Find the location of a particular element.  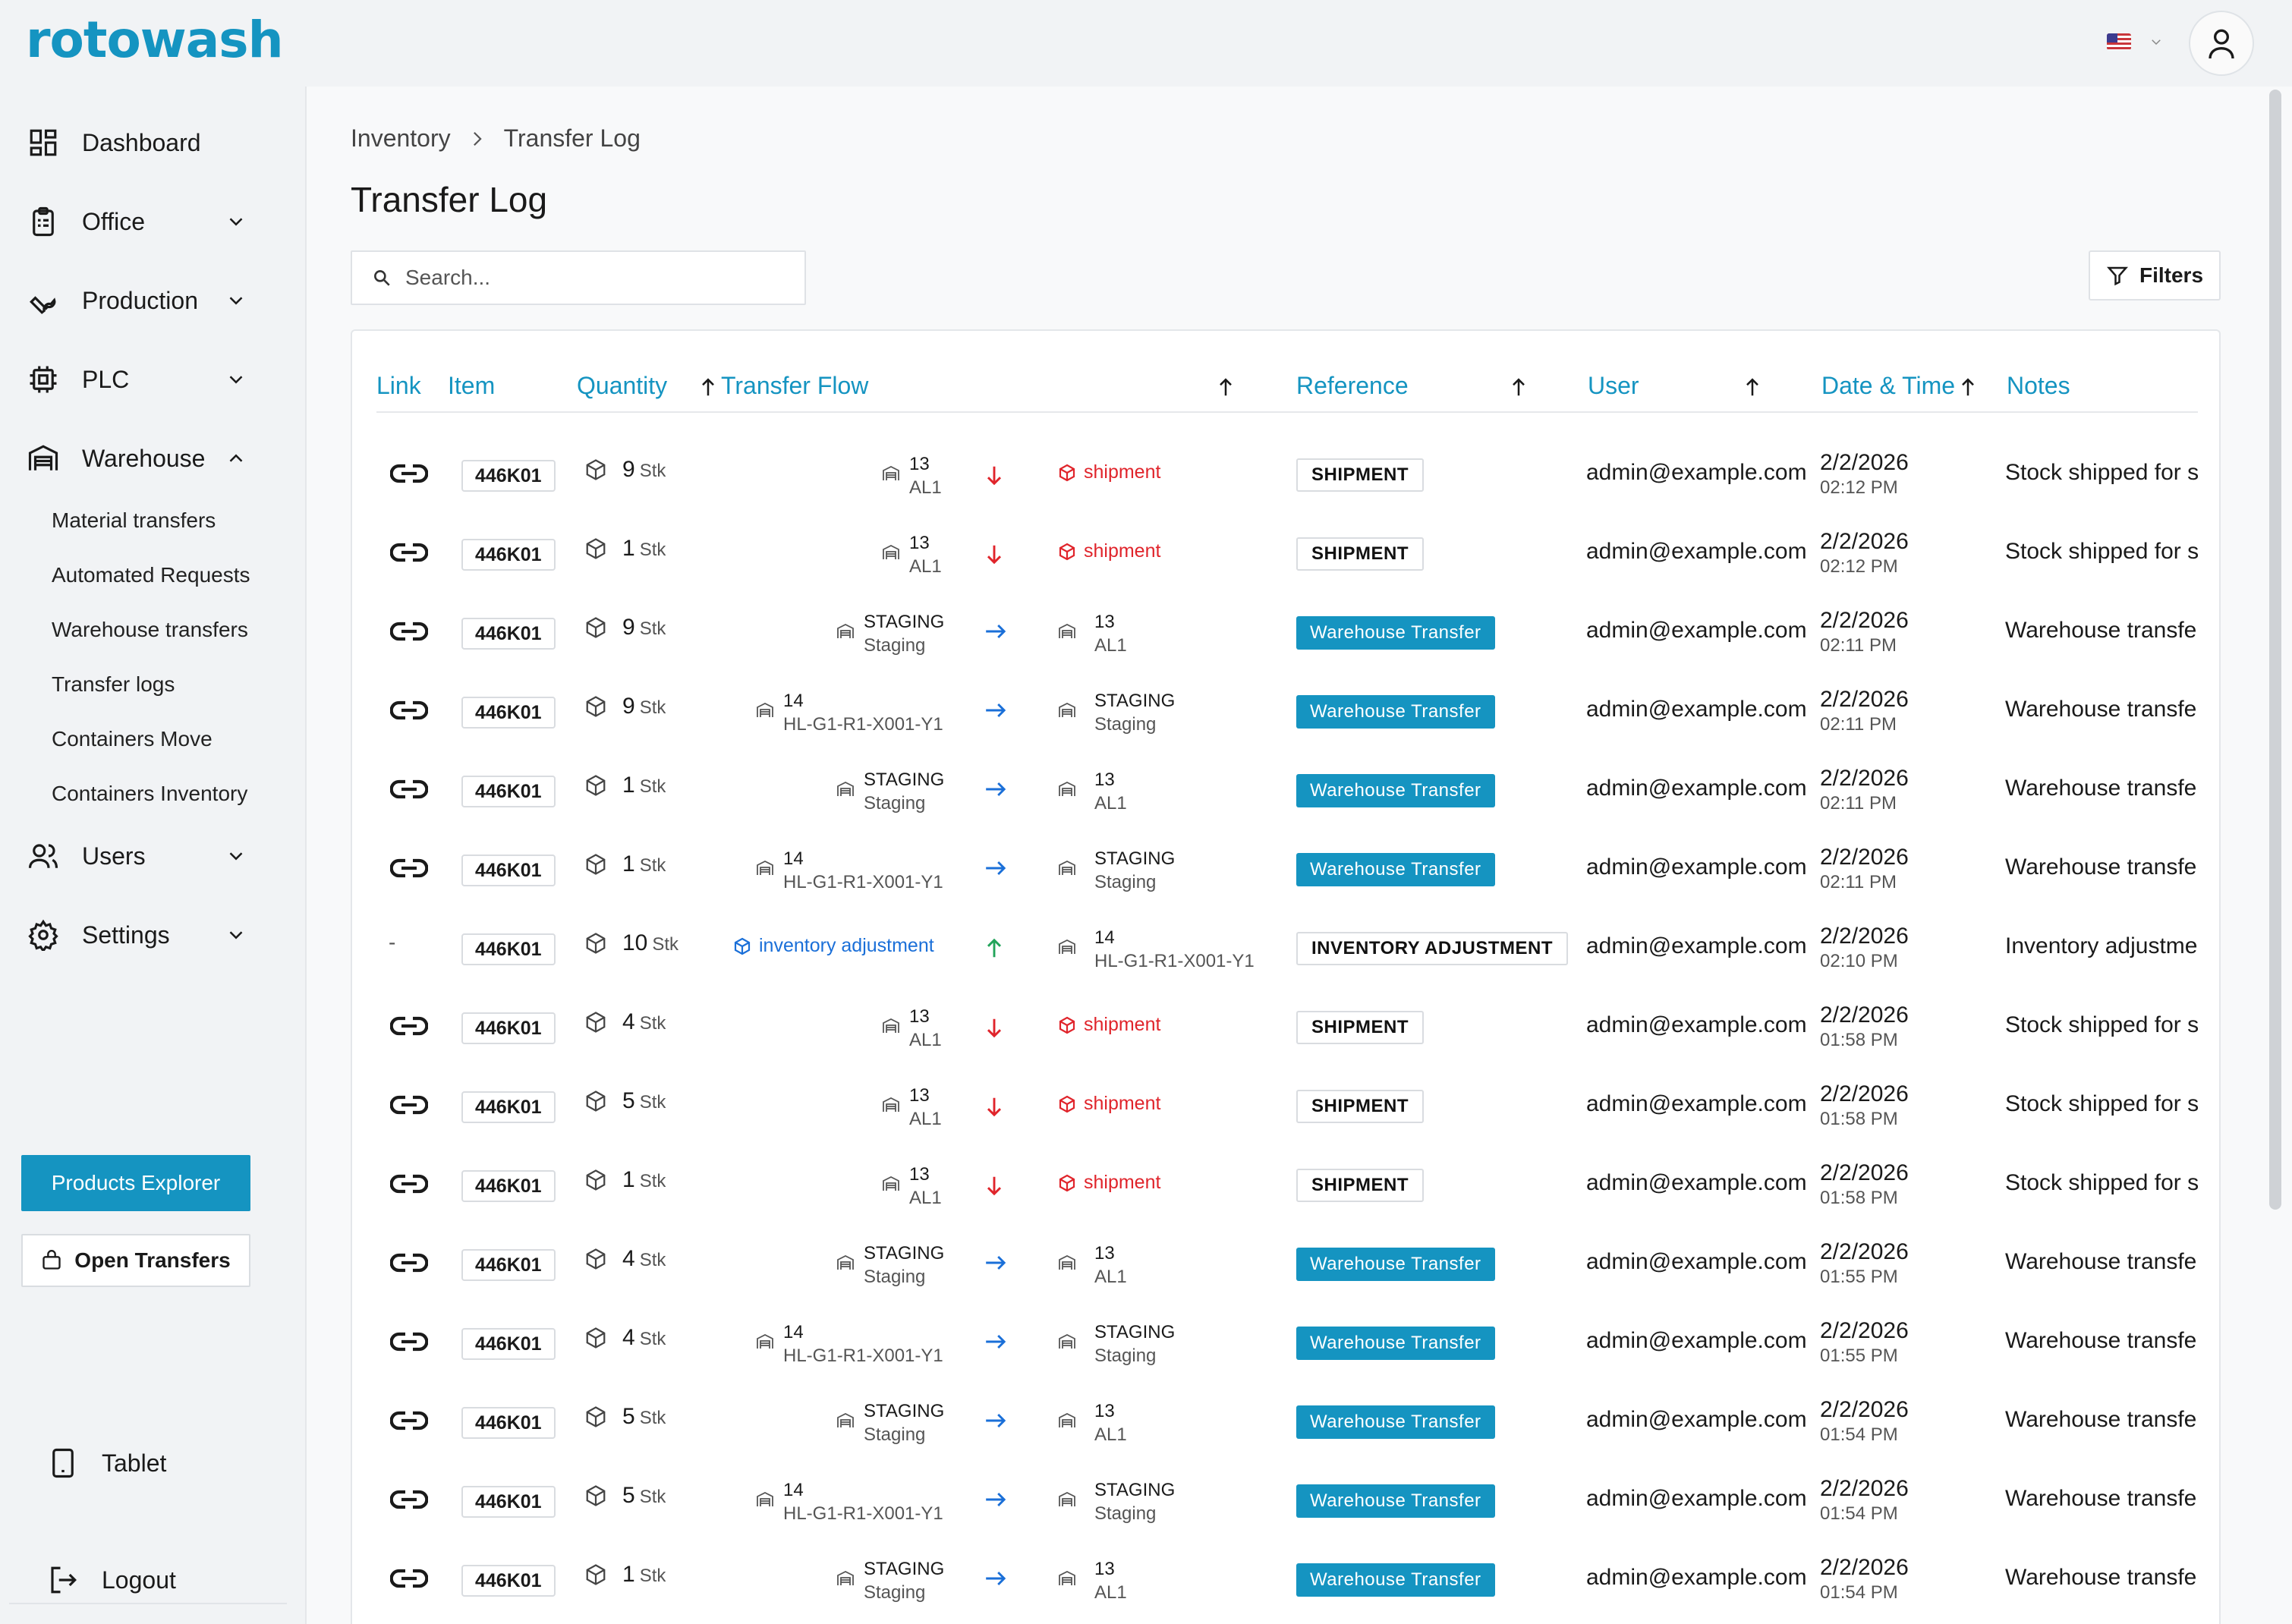

sidebar-subitem-automated-requests: Automated Requests is located at coordinates (151, 575).